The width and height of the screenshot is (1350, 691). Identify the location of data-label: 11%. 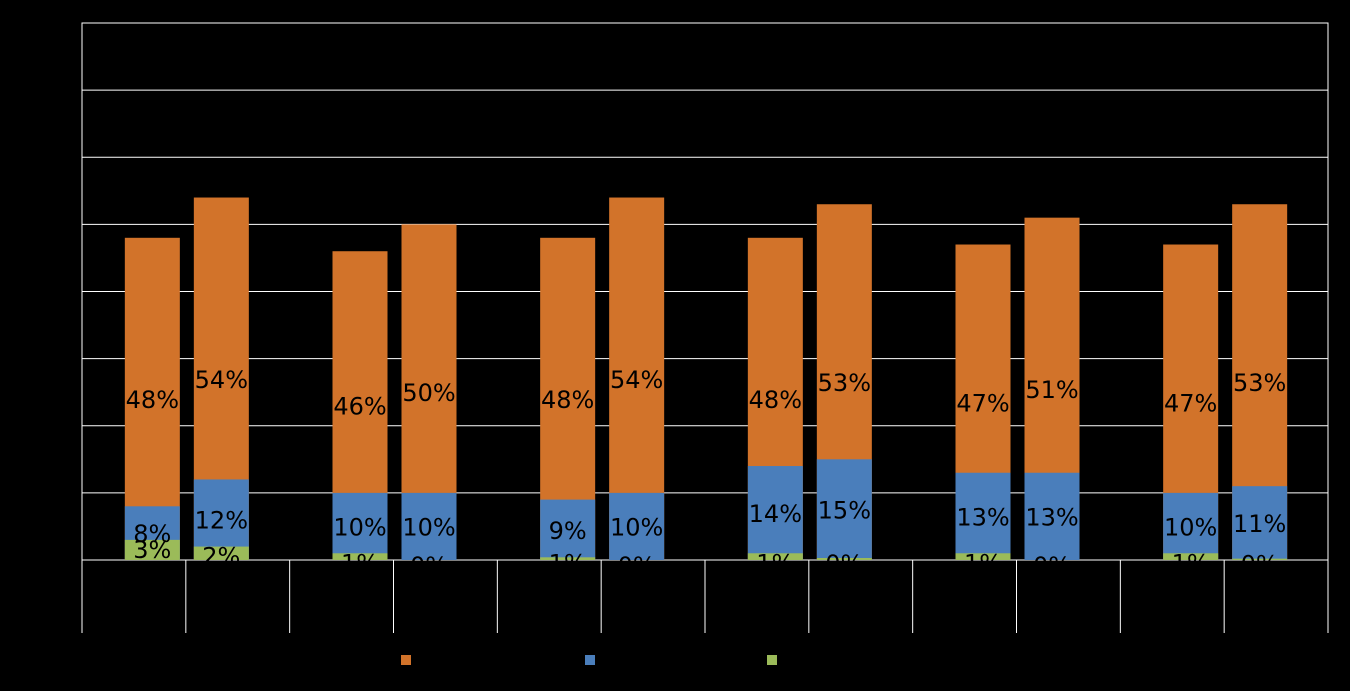
(1259, 524).